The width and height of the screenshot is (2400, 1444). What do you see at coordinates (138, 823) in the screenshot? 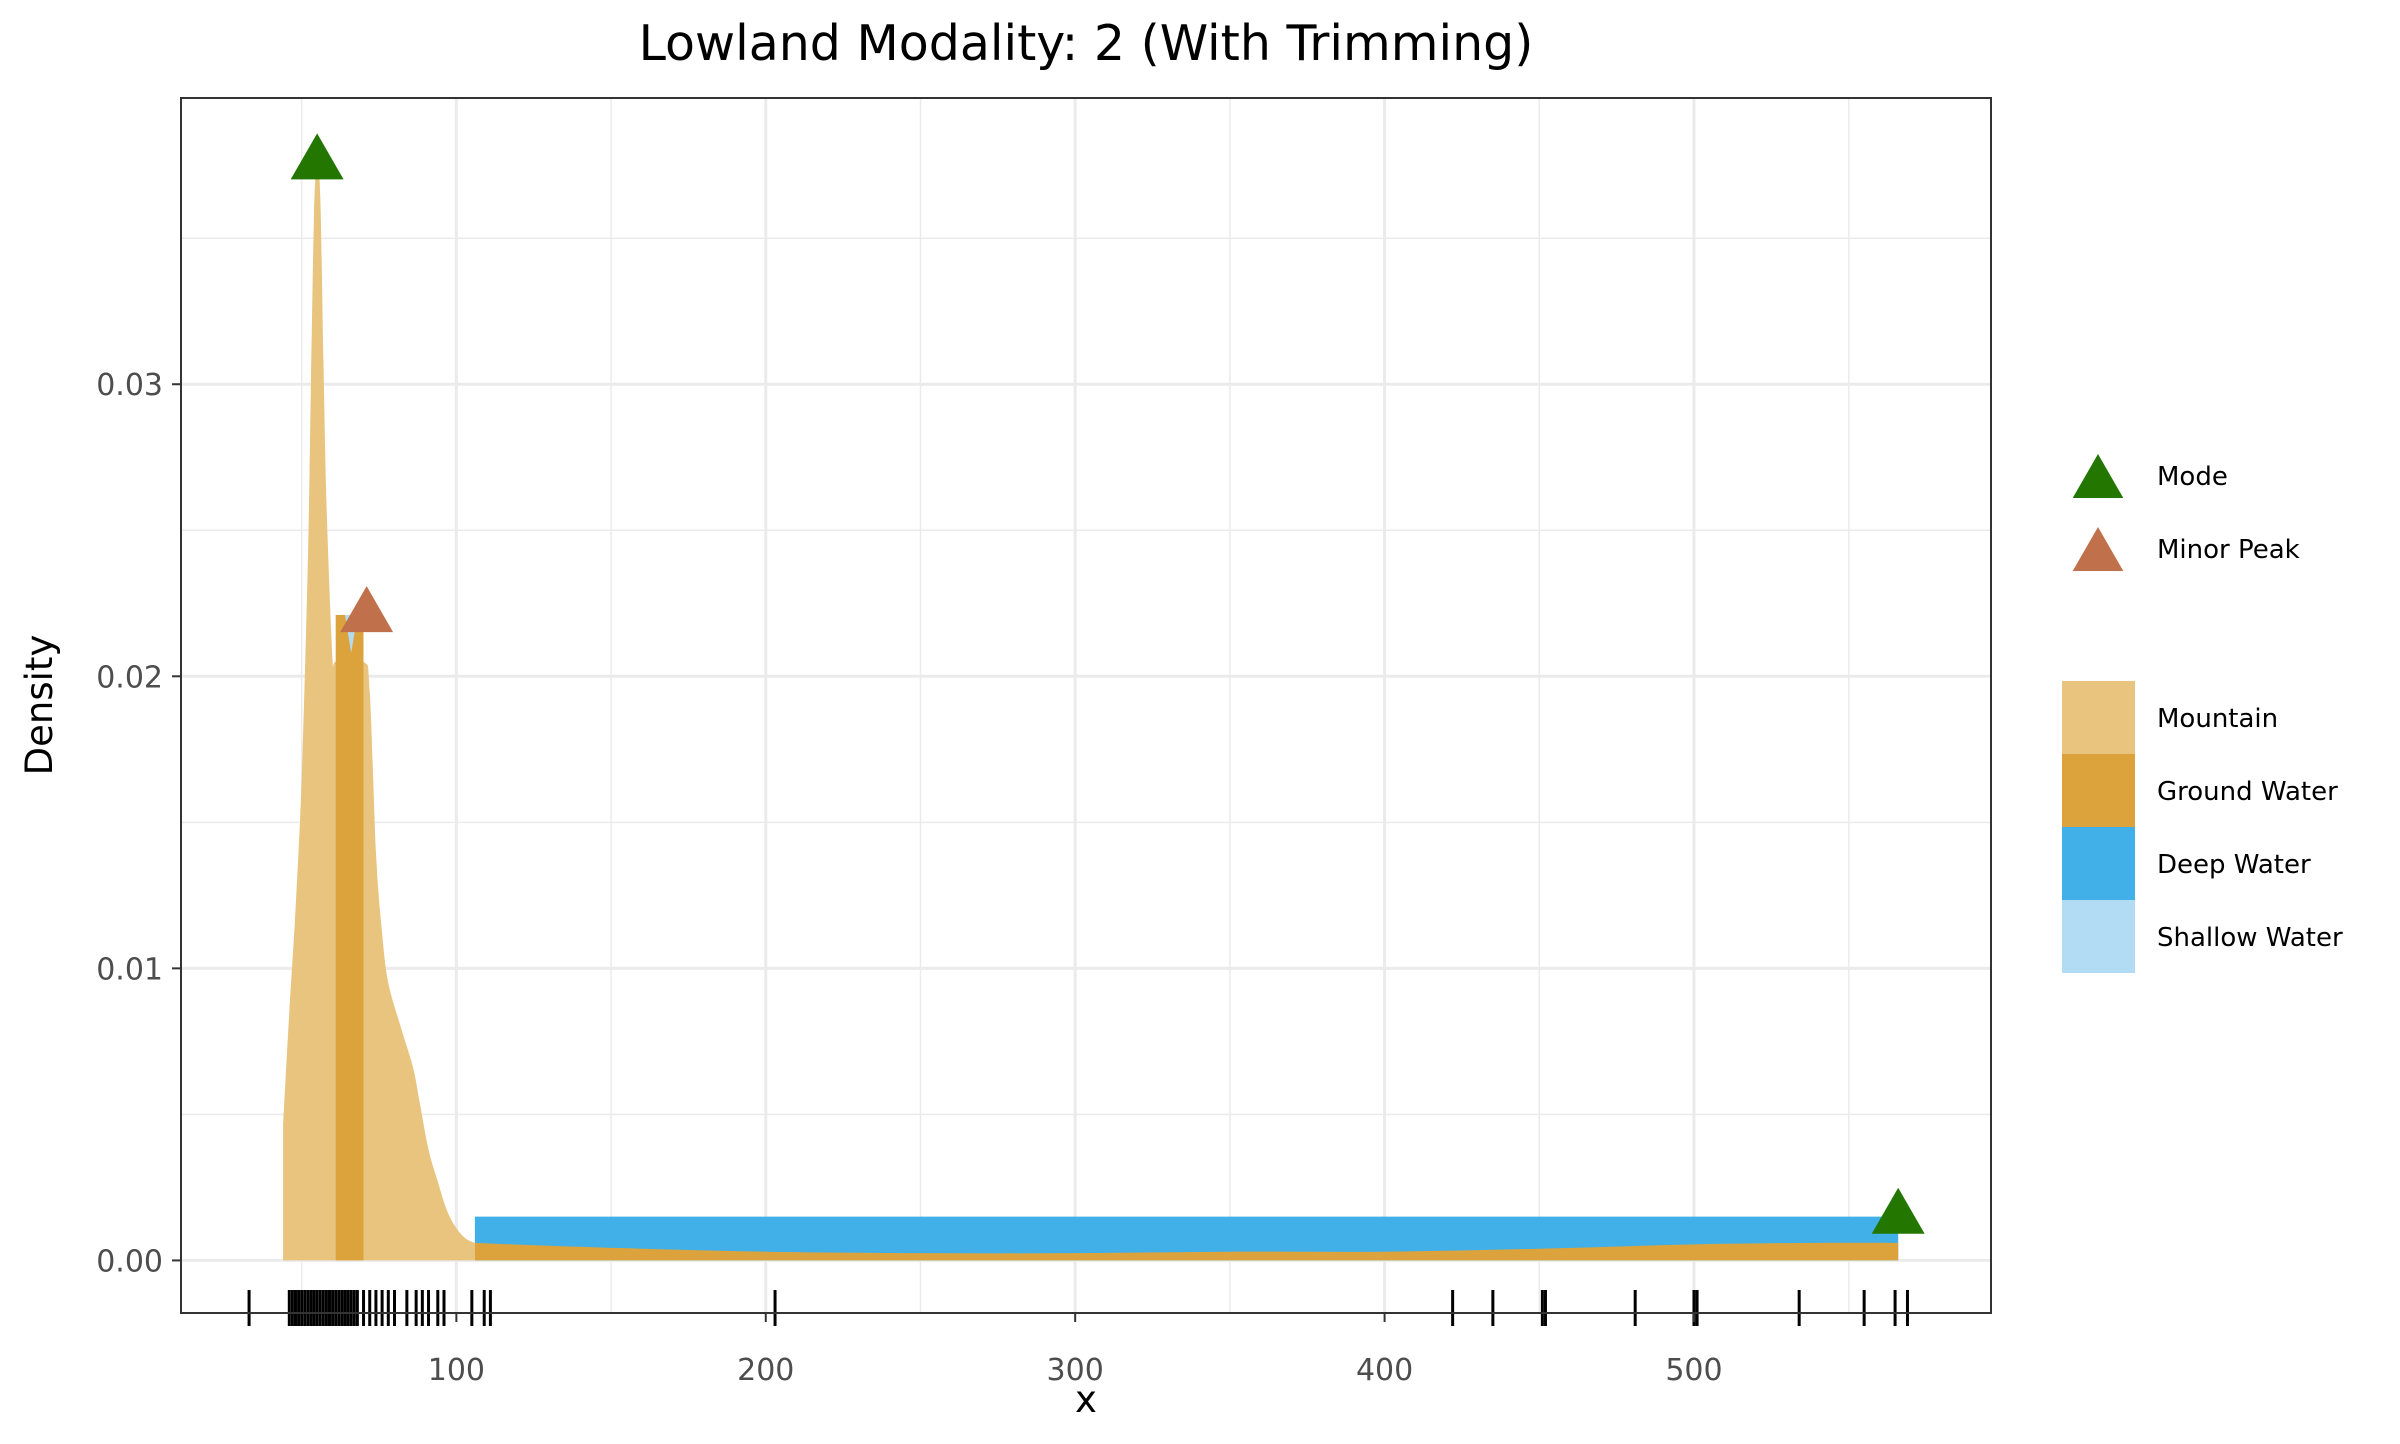
I see `y-axis: 0.00 0.01 0.02 0.03` at bounding box center [138, 823].